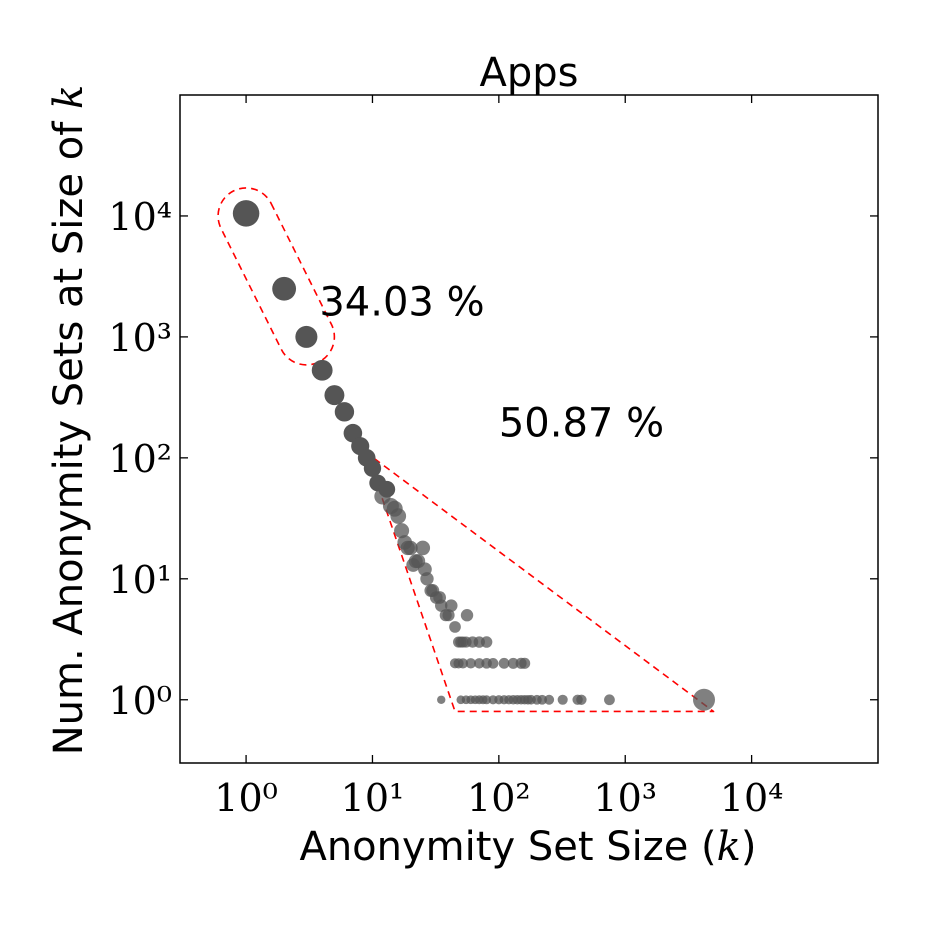  I want to click on chart-title: Apps, so click(529, 73).